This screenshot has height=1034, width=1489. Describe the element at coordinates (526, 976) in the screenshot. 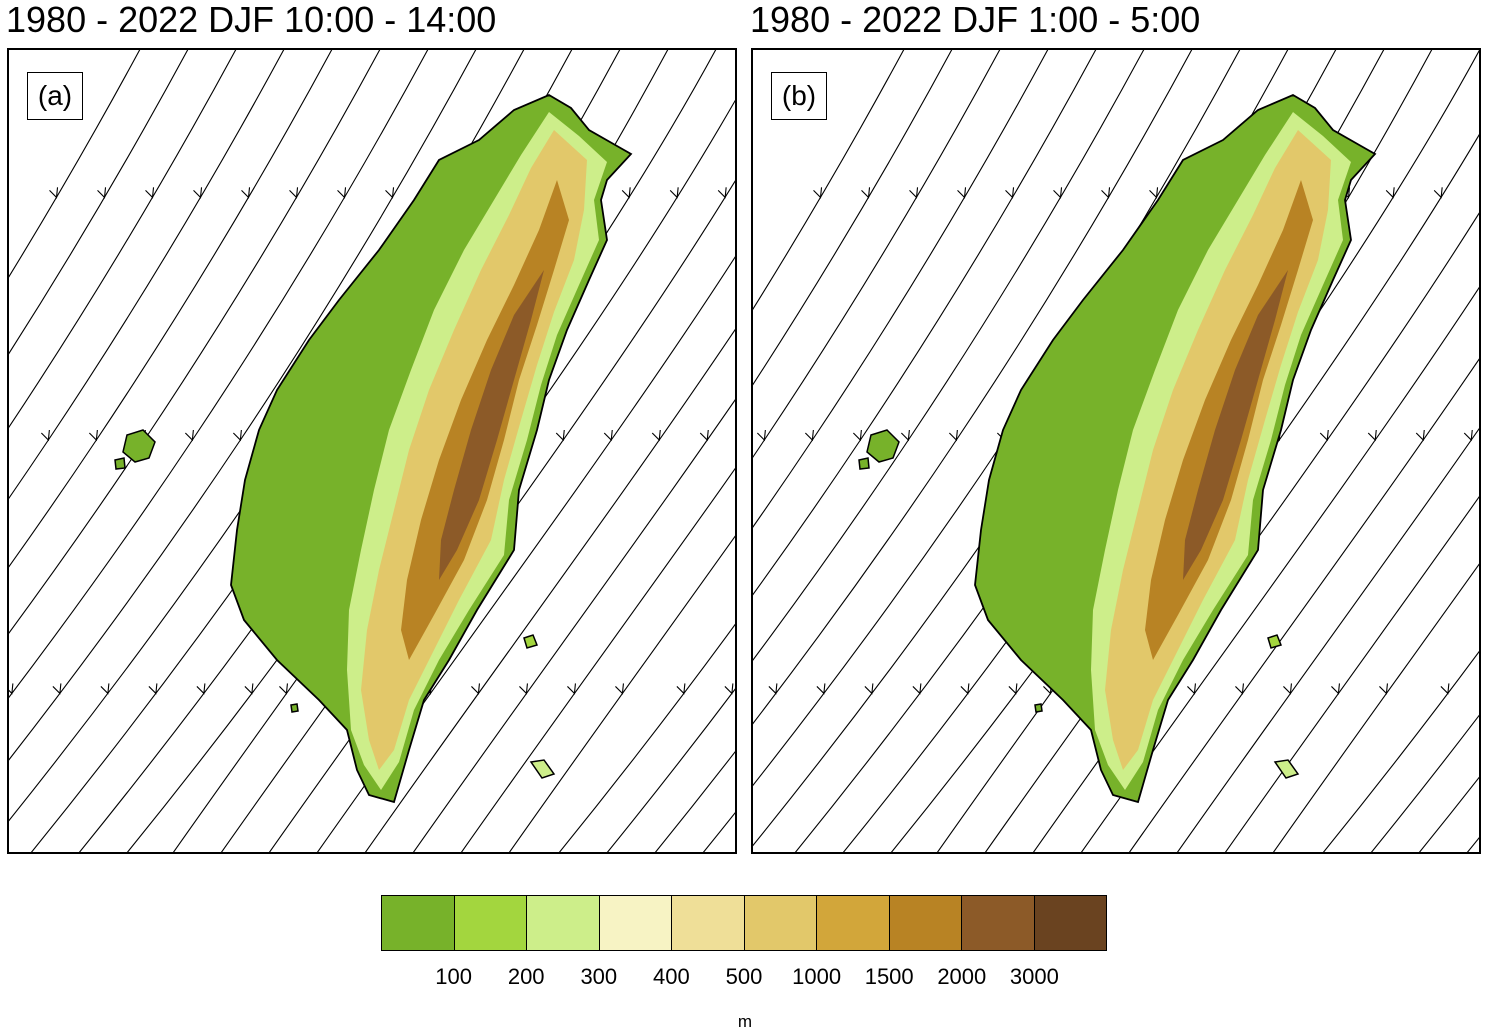

I see `colorbar-tick-label: 200` at that location.